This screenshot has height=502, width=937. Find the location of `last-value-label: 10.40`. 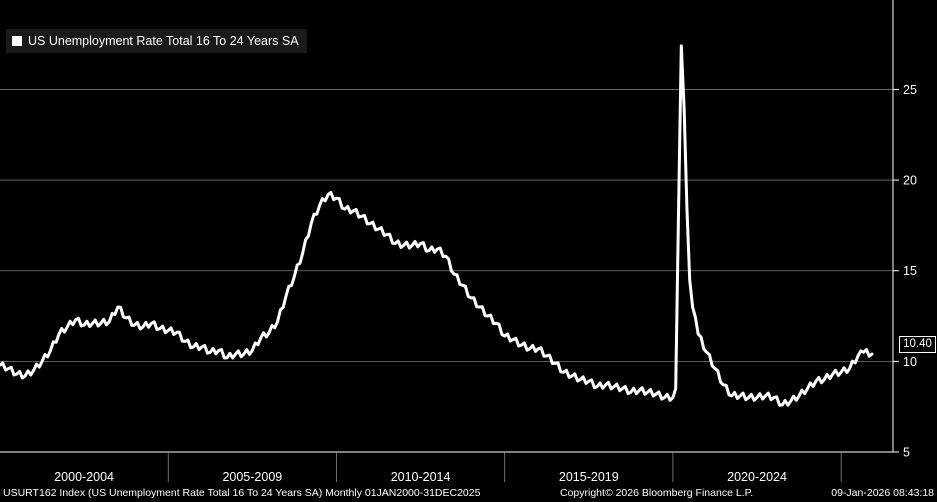

last-value-label: 10.40 is located at coordinates (917, 344).